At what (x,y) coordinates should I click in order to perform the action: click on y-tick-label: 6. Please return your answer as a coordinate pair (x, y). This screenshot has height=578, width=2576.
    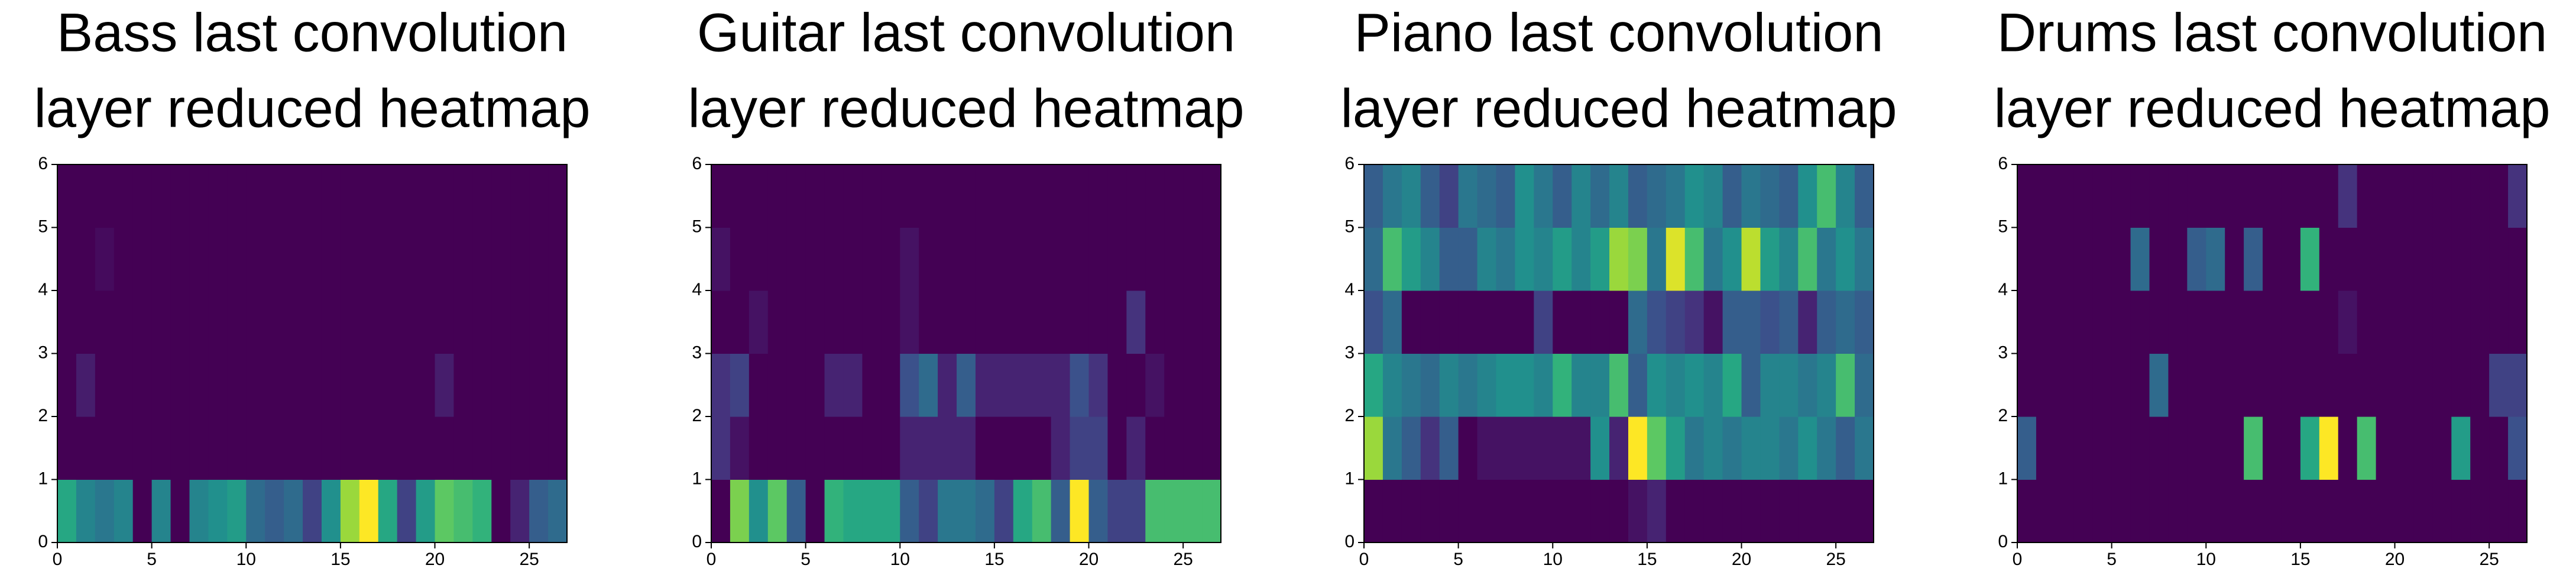
    Looking at the image, I should click on (2003, 163).